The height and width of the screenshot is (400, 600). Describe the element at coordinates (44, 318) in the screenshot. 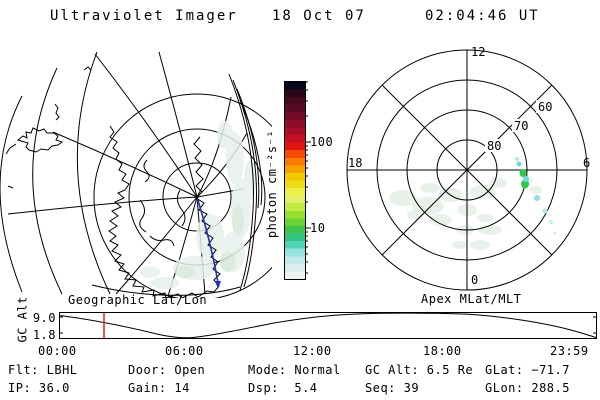

I see `strip-ytick-9: 9.0` at that location.